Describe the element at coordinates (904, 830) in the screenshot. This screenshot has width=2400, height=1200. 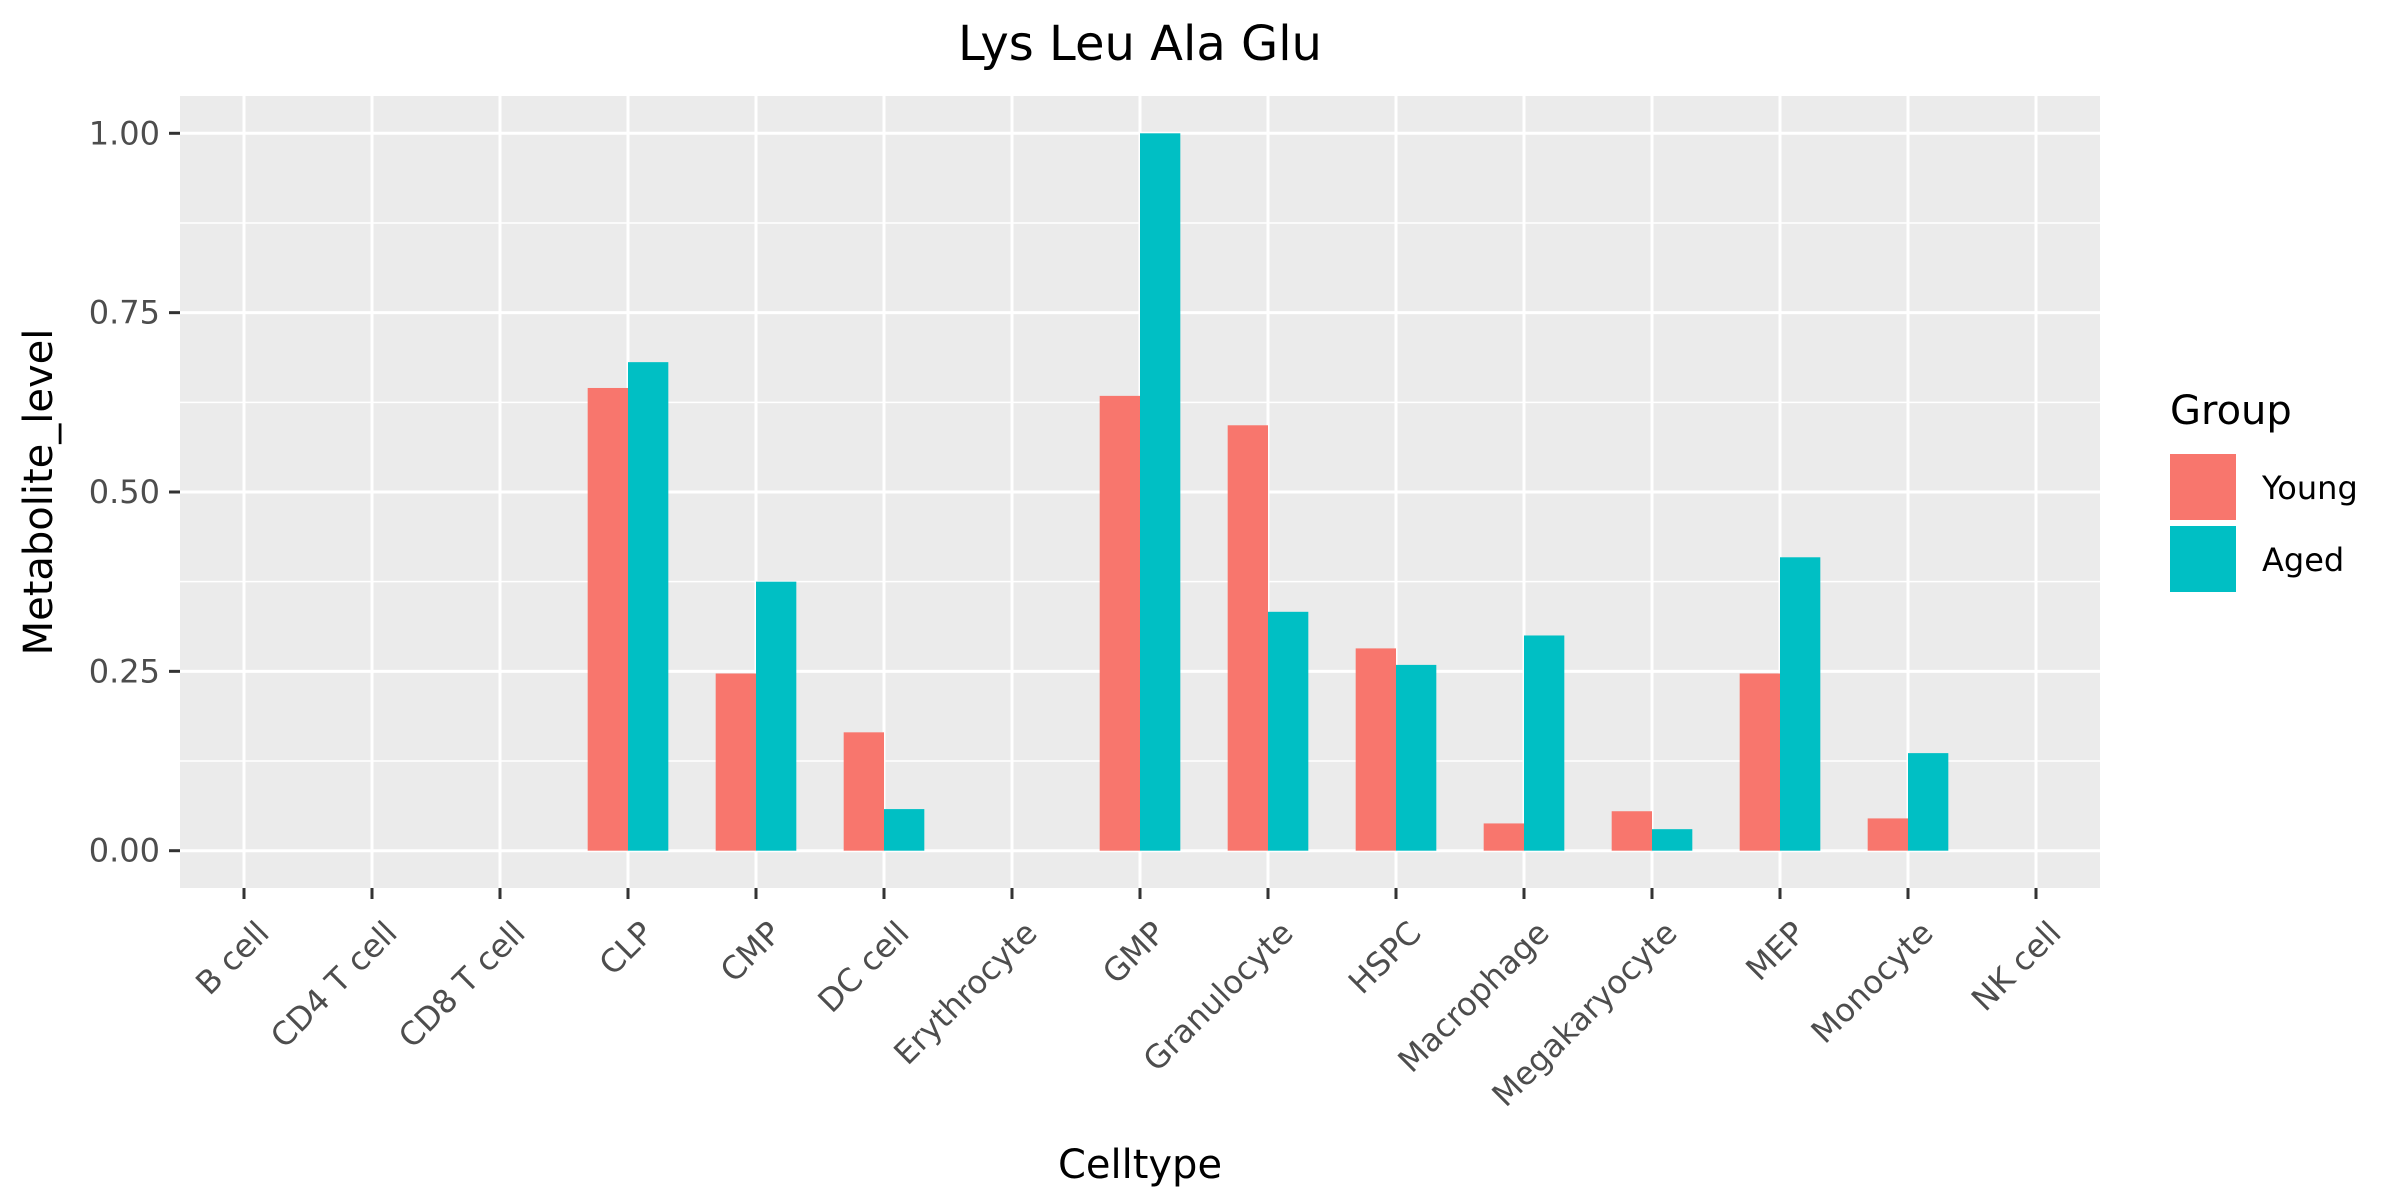
I see `bar-aged-dc-cell` at that location.